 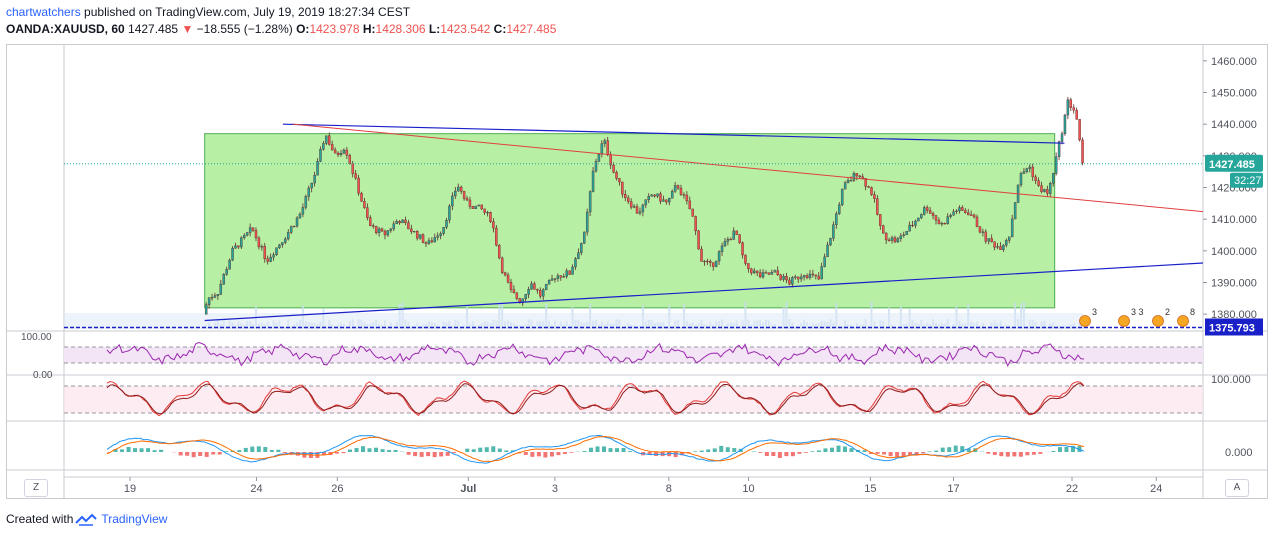 I want to click on price-tick-label: 1440.000, so click(x=1234, y=125).